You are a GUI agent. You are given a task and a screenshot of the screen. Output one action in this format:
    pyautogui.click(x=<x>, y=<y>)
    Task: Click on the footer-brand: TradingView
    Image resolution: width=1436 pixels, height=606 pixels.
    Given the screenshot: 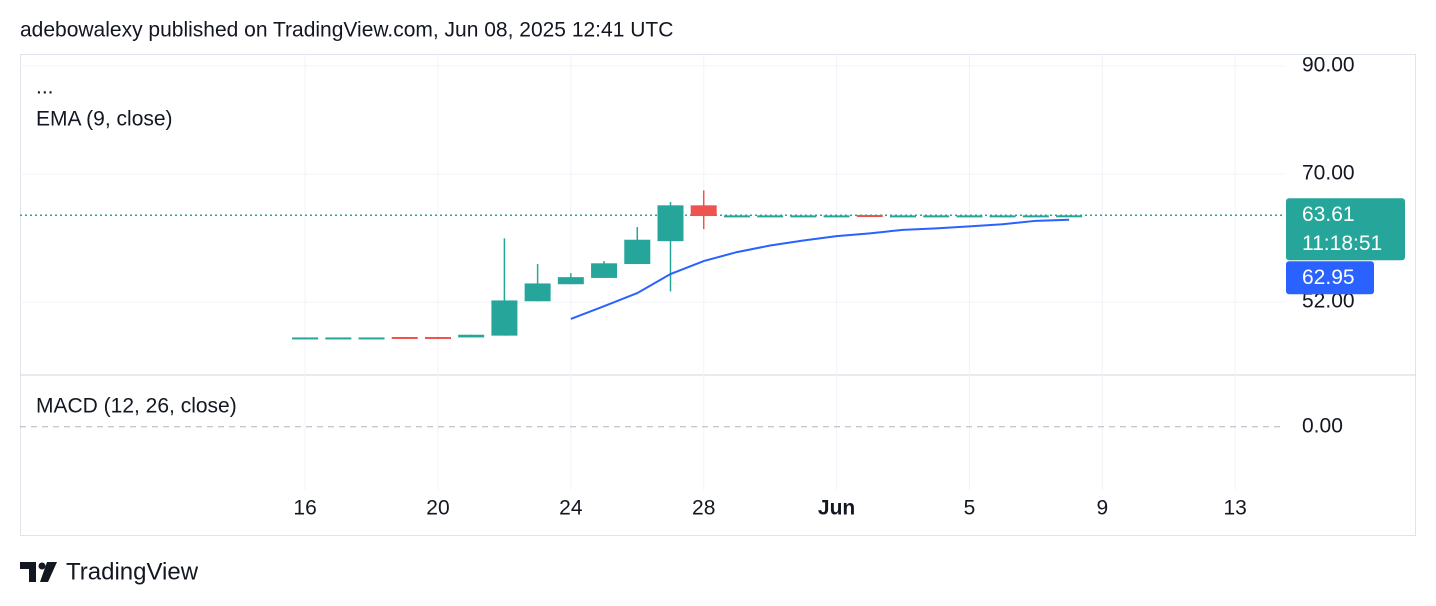 What is the action you would take?
    pyautogui.click(x=132, y=571)
    